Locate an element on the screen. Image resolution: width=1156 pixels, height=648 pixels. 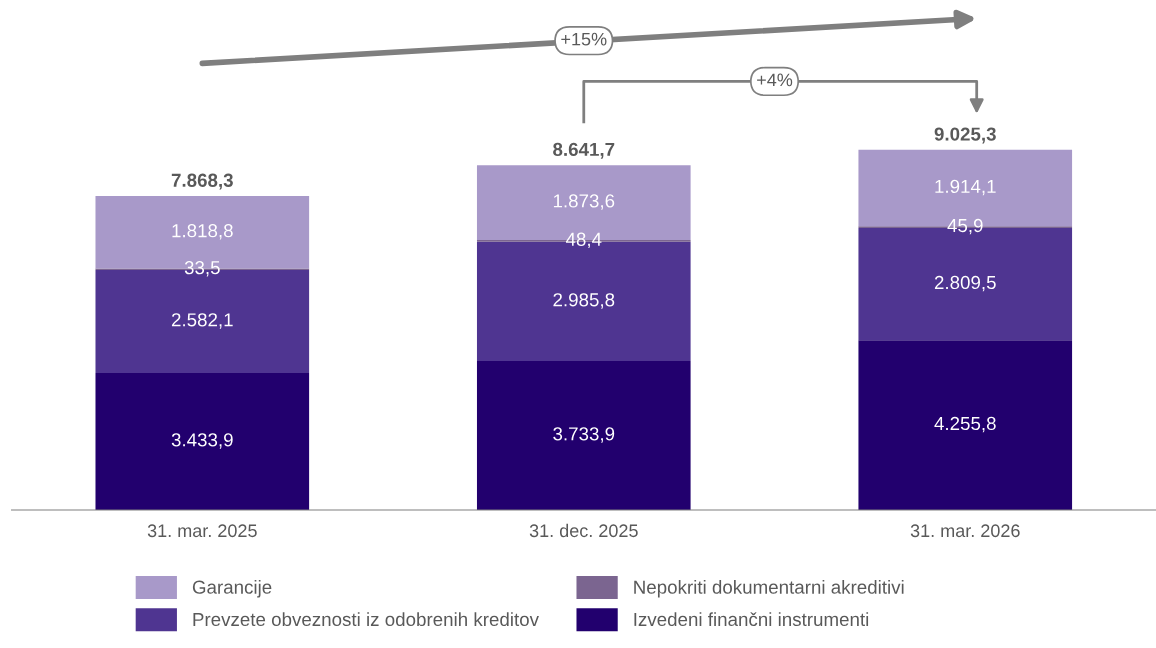
data-label: 3.733,9 is located at coordinates (584, 435).